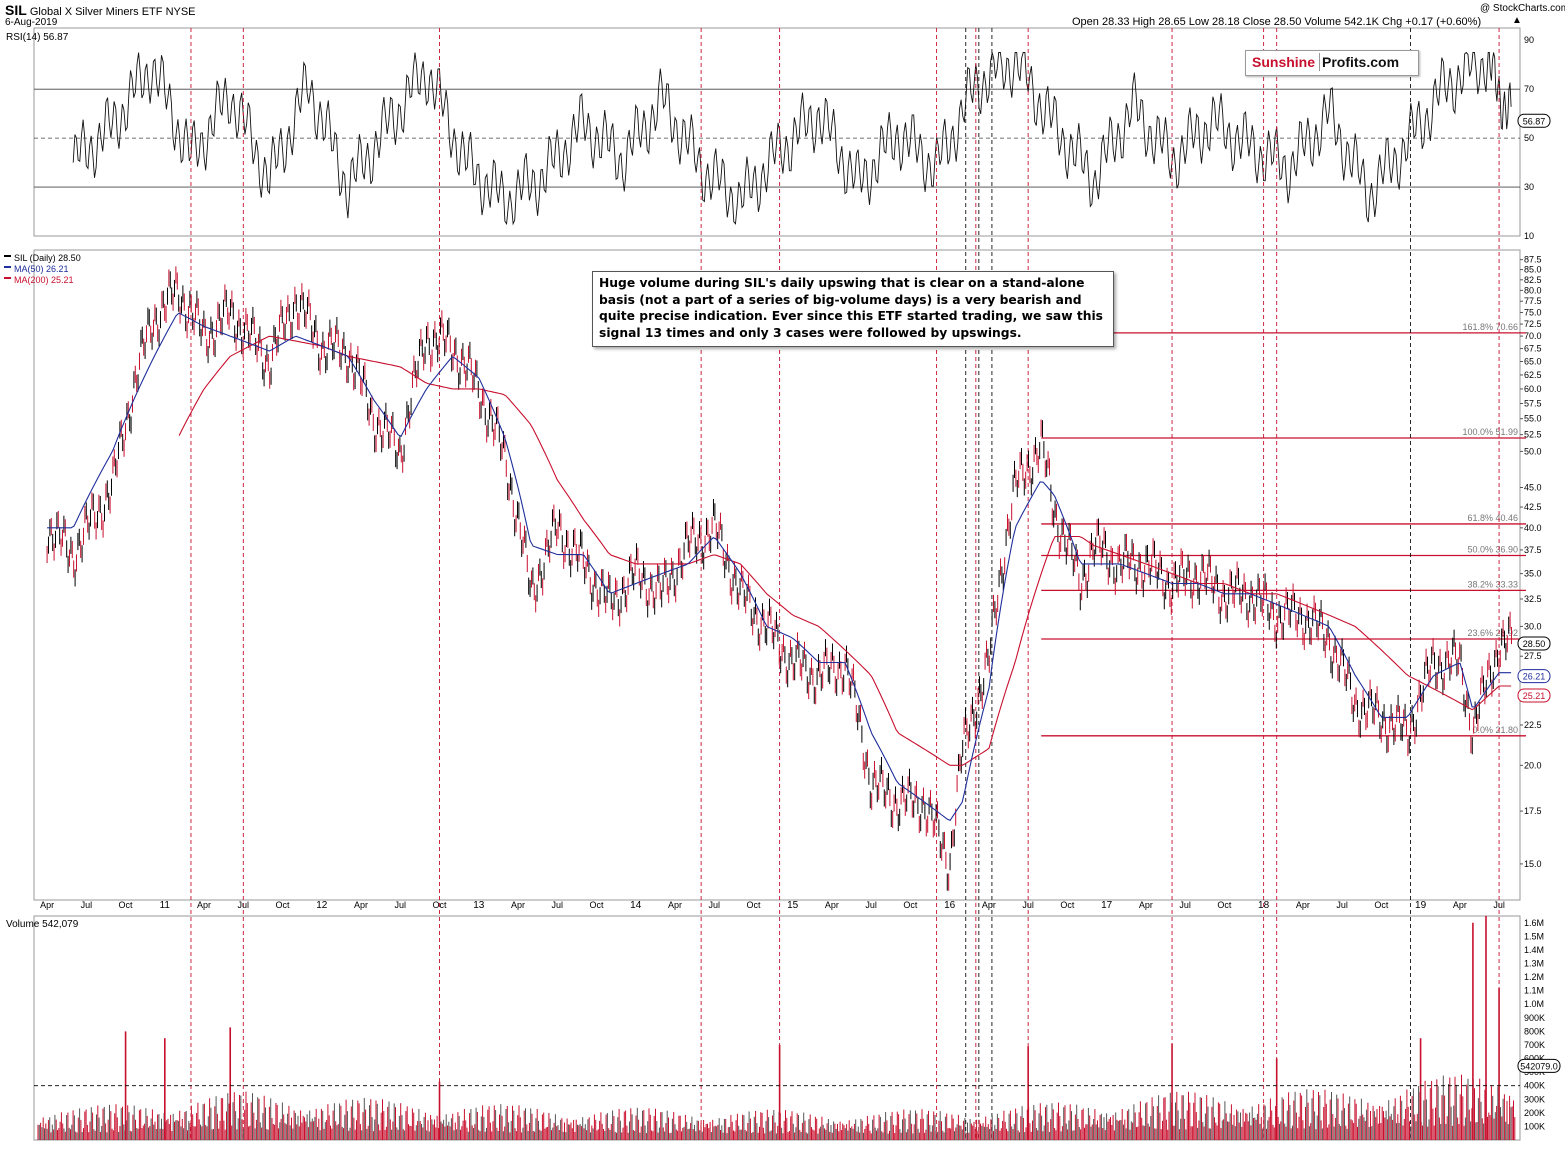  What do you see at coordinates (1533, 419) in the screenshot?
I see `price-y-tick: 55.0` at bounding box center [1533, 419].